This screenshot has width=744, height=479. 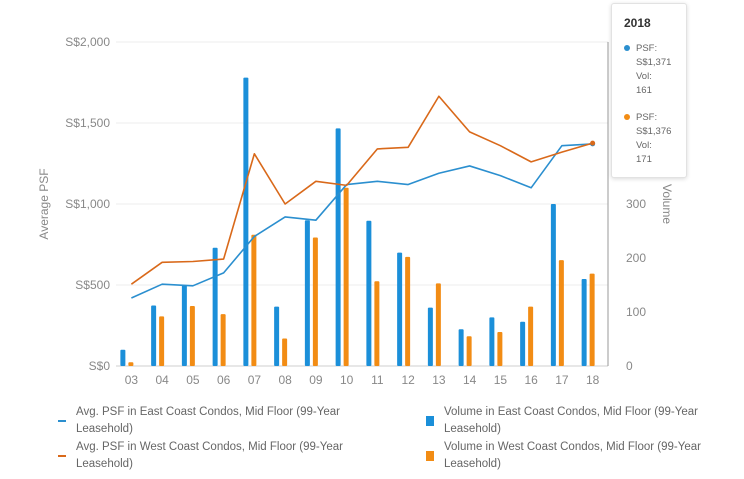 What do you see at coordinates (637, 23) in the screenshot?
I see `tooltip-year: 2018` at bounding box center [637, 23].